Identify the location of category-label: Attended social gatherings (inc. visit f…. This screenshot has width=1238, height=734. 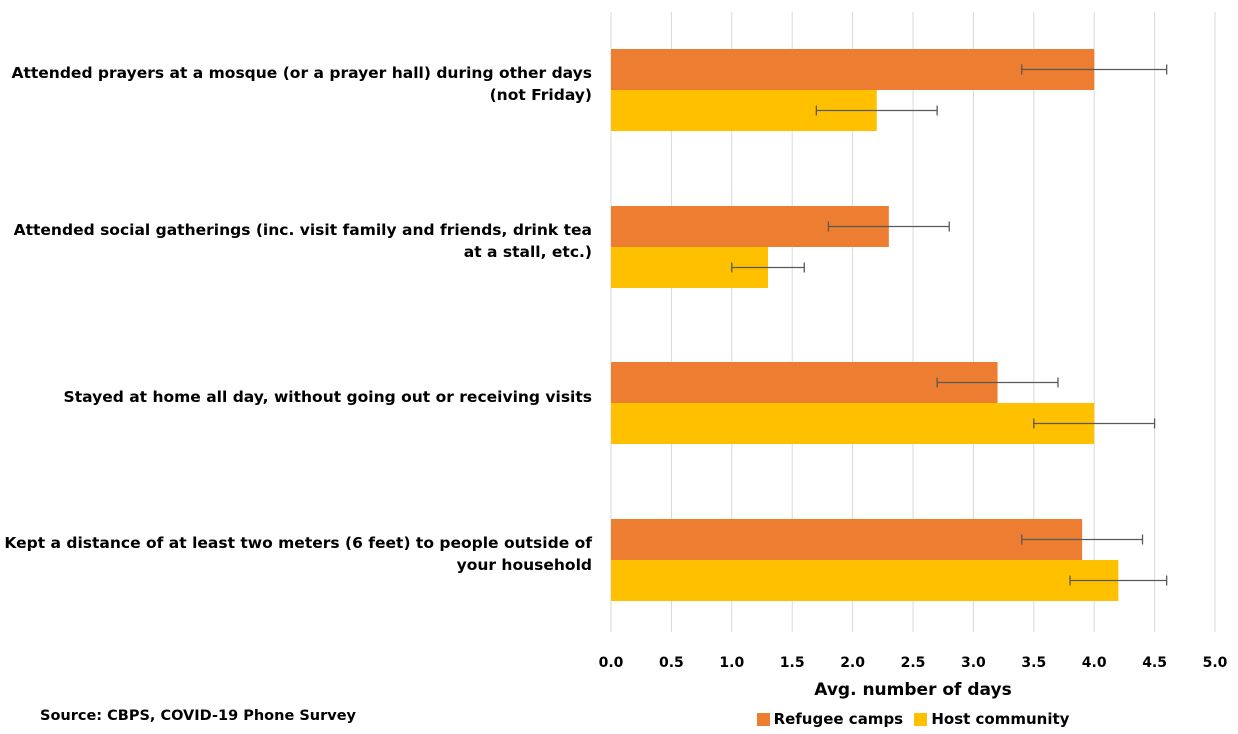
(302, 241).